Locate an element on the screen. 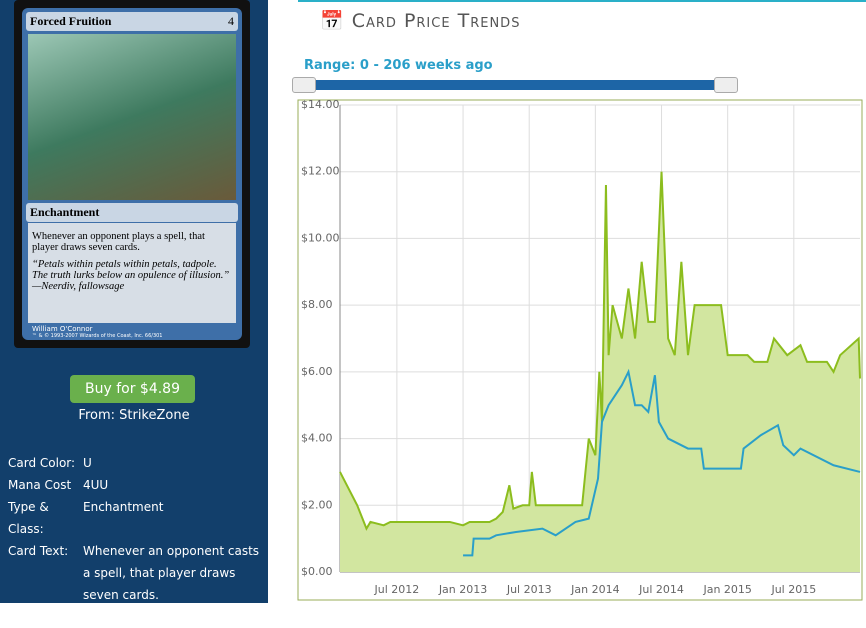  card-artist: William O'Connor is located at coordinates (62, 329).